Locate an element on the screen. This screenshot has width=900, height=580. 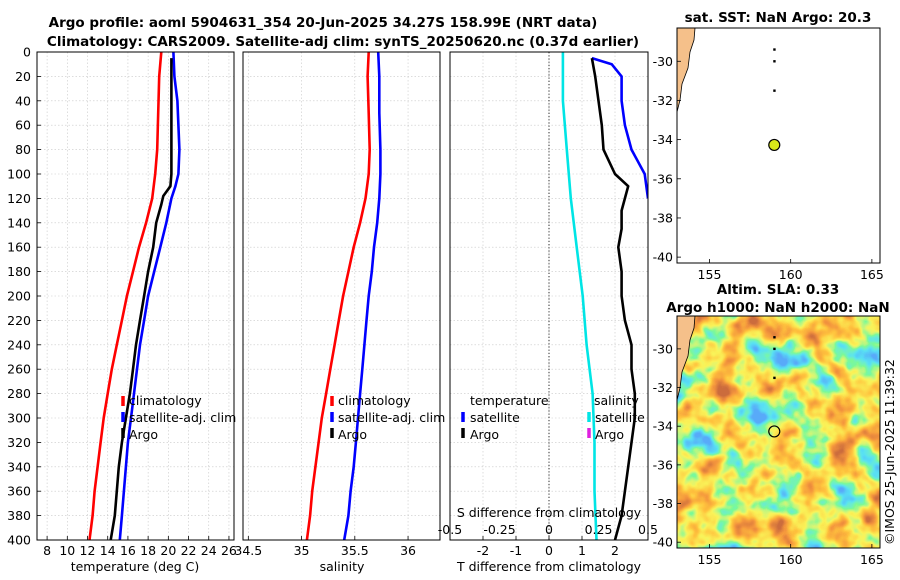
sla-map-marks is located at coordinates (774, 387).